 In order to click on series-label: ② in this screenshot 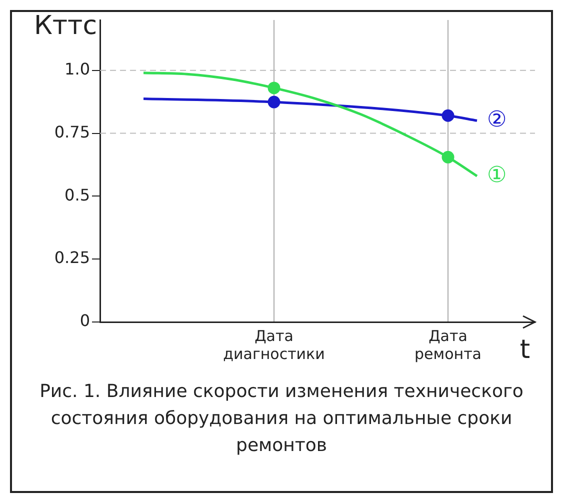, I will do `click(497, 119)`.